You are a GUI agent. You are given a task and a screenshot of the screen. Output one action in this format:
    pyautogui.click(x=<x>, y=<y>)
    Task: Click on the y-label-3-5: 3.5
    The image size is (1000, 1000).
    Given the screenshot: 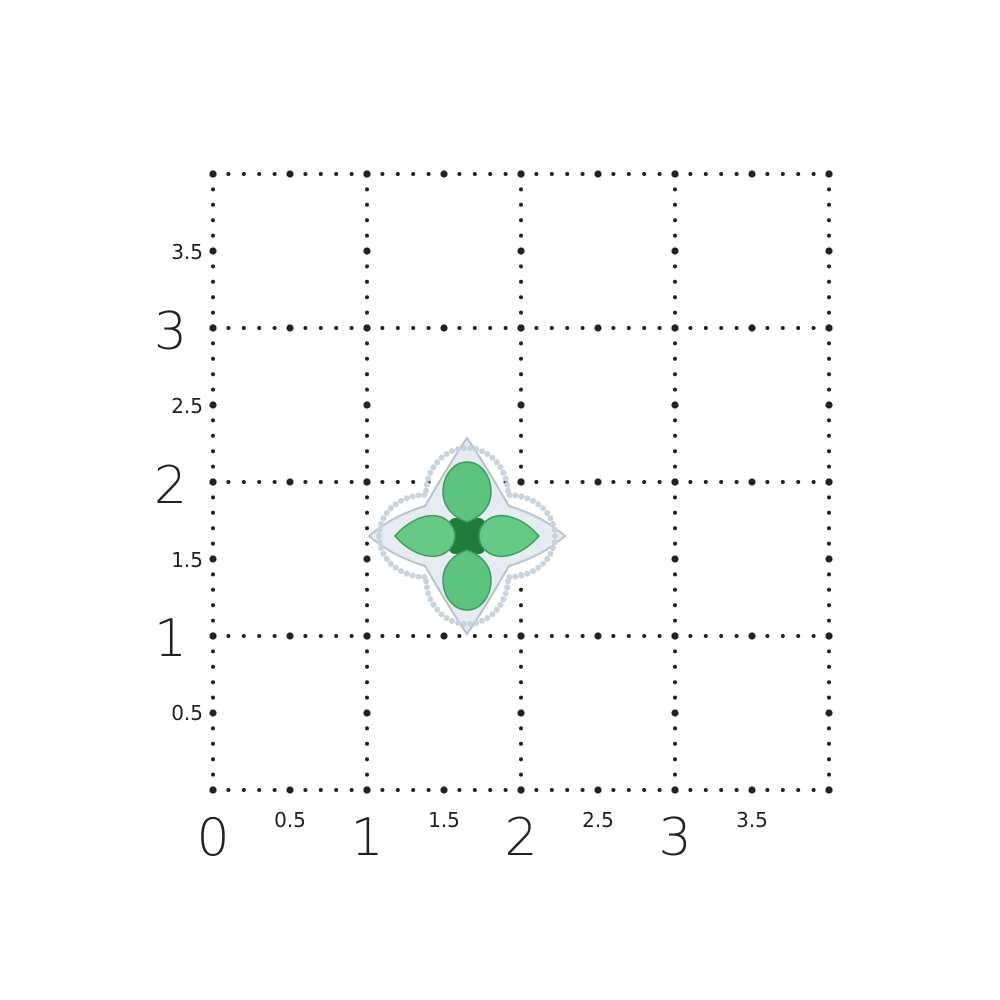 What is the action you would take?
    pyautogui.click(x=187, y=252)
    